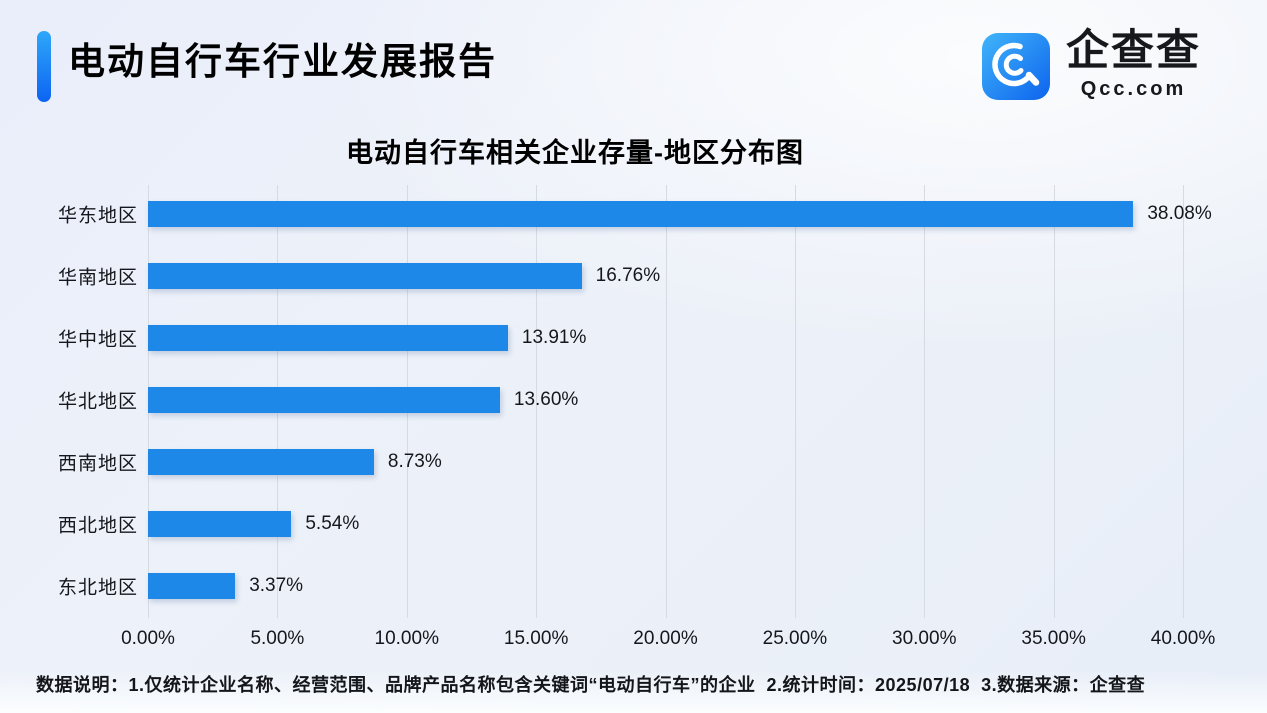 The height and width of the screenshot is (713, 1267). What do you see at coordinates (97, 402) in the screenshot?
I see `category-label: 华北地区` at bounding box center [97, 402].